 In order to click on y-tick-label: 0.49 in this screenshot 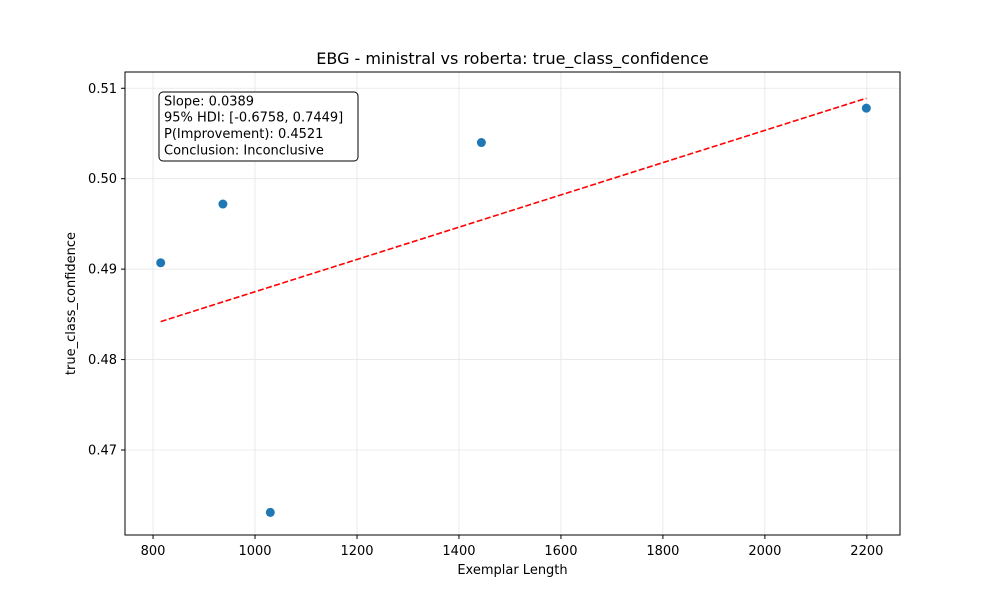, I will do `click(102, 270)`.